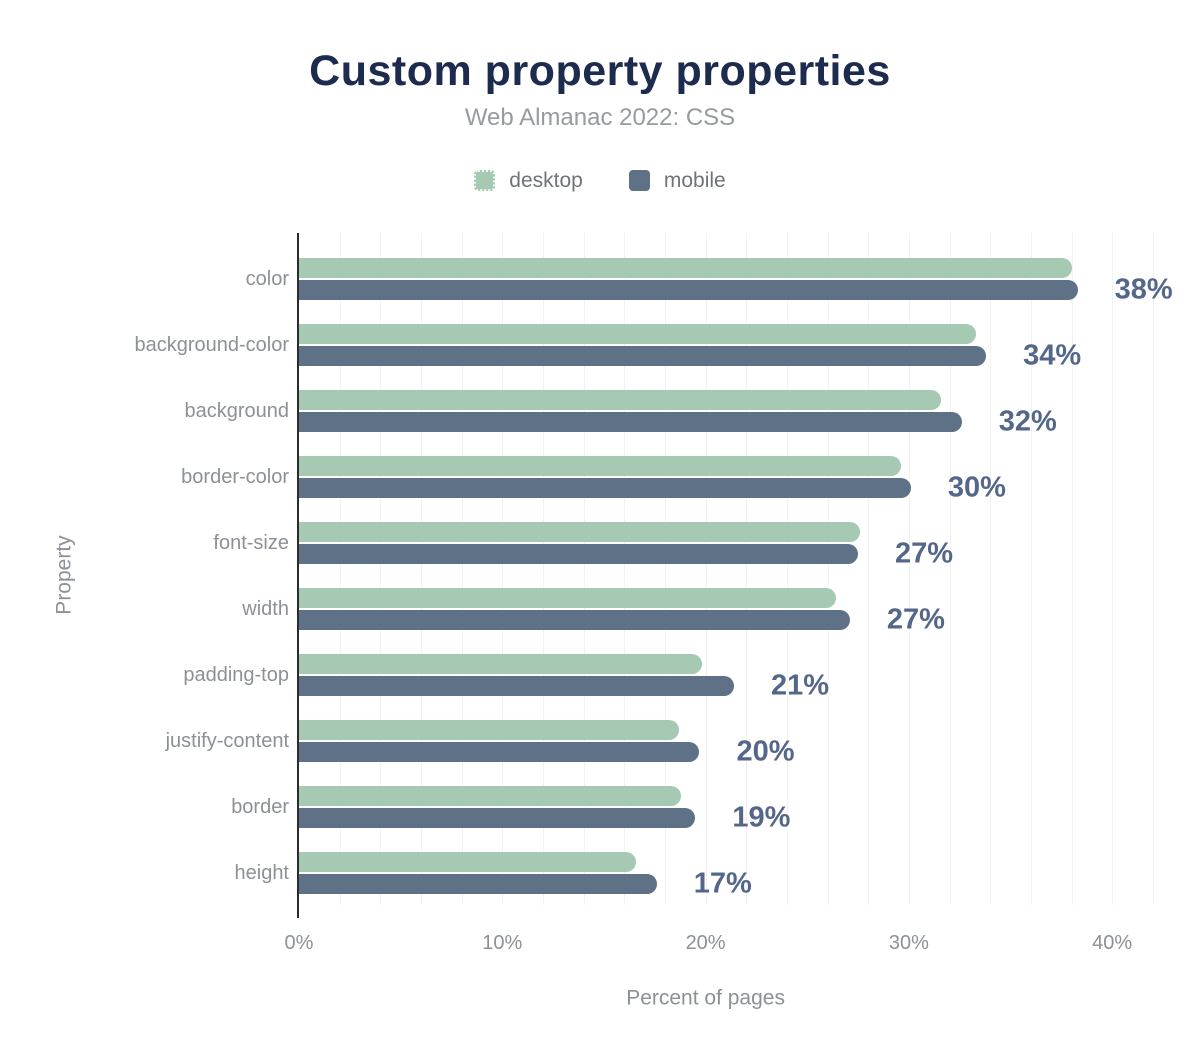 The height and width of the screenshot is (1060, 1200). Describe the element at coordinates (600, 71) in the screenshot. I see `chart-title: Custom property properties` at that location.